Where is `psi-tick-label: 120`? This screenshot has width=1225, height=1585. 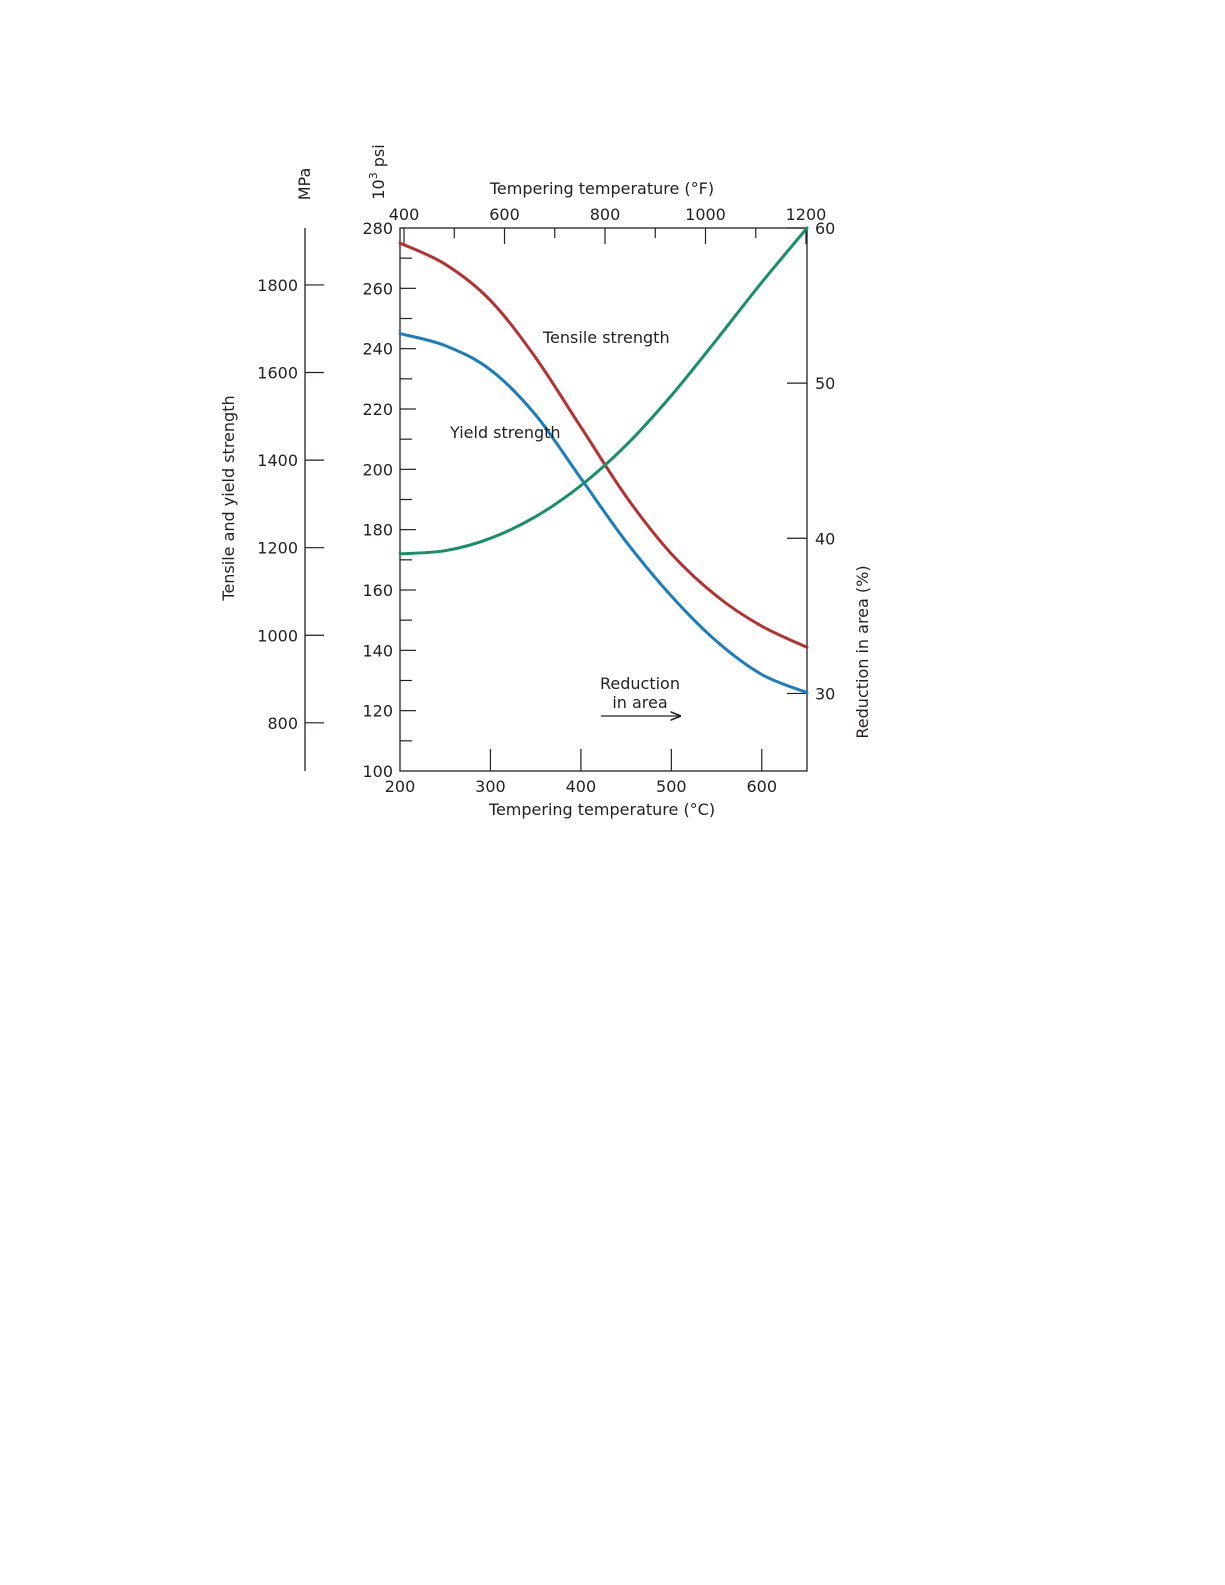 psi-tick-label: 120 is located at coordinates (377, 711).